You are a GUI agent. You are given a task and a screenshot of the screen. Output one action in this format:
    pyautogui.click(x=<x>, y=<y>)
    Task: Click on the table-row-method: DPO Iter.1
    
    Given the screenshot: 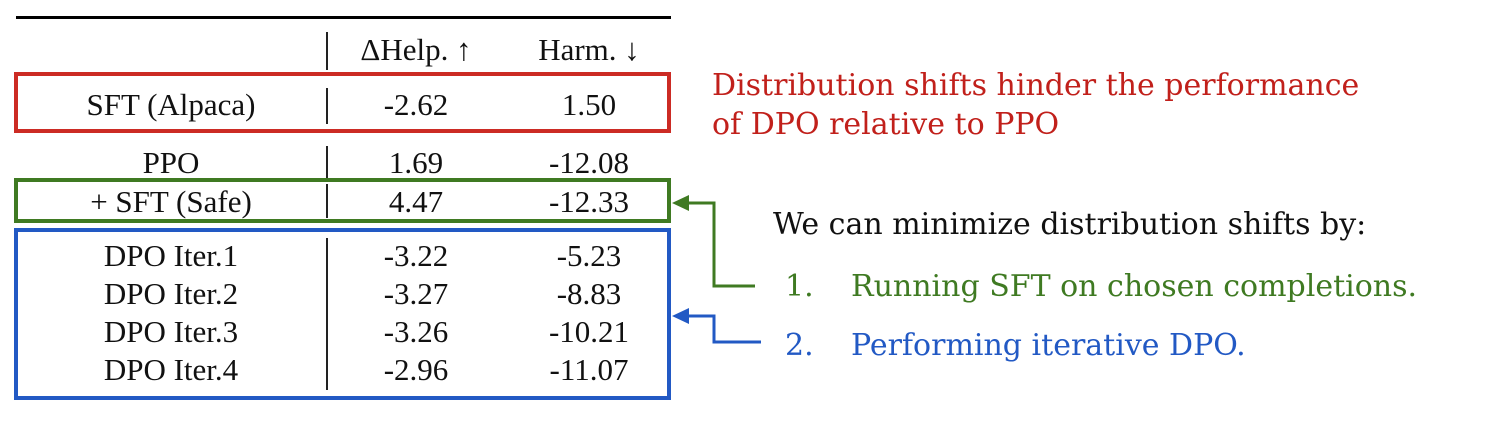 What is the action you would take?
    pyautogui.click(x=171, y=255)
    